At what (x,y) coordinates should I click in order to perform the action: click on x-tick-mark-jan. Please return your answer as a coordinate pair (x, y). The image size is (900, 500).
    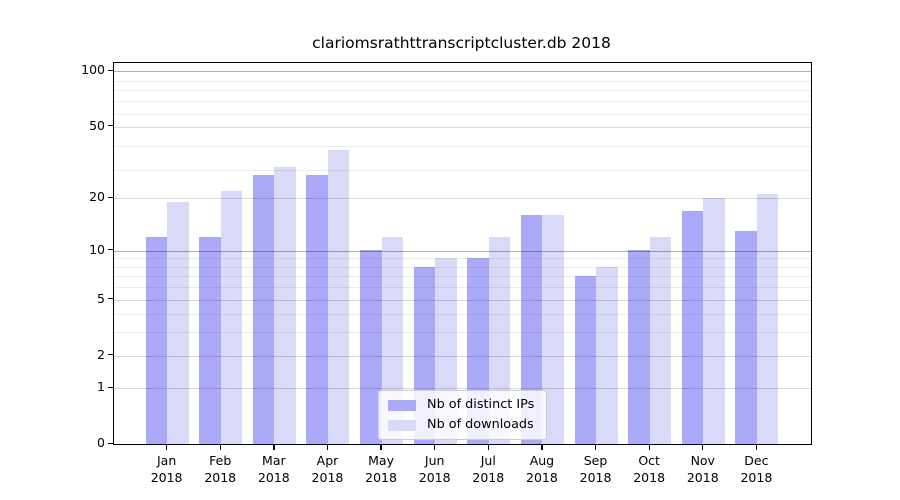
    Looking at the image, I should click on (167, 447).